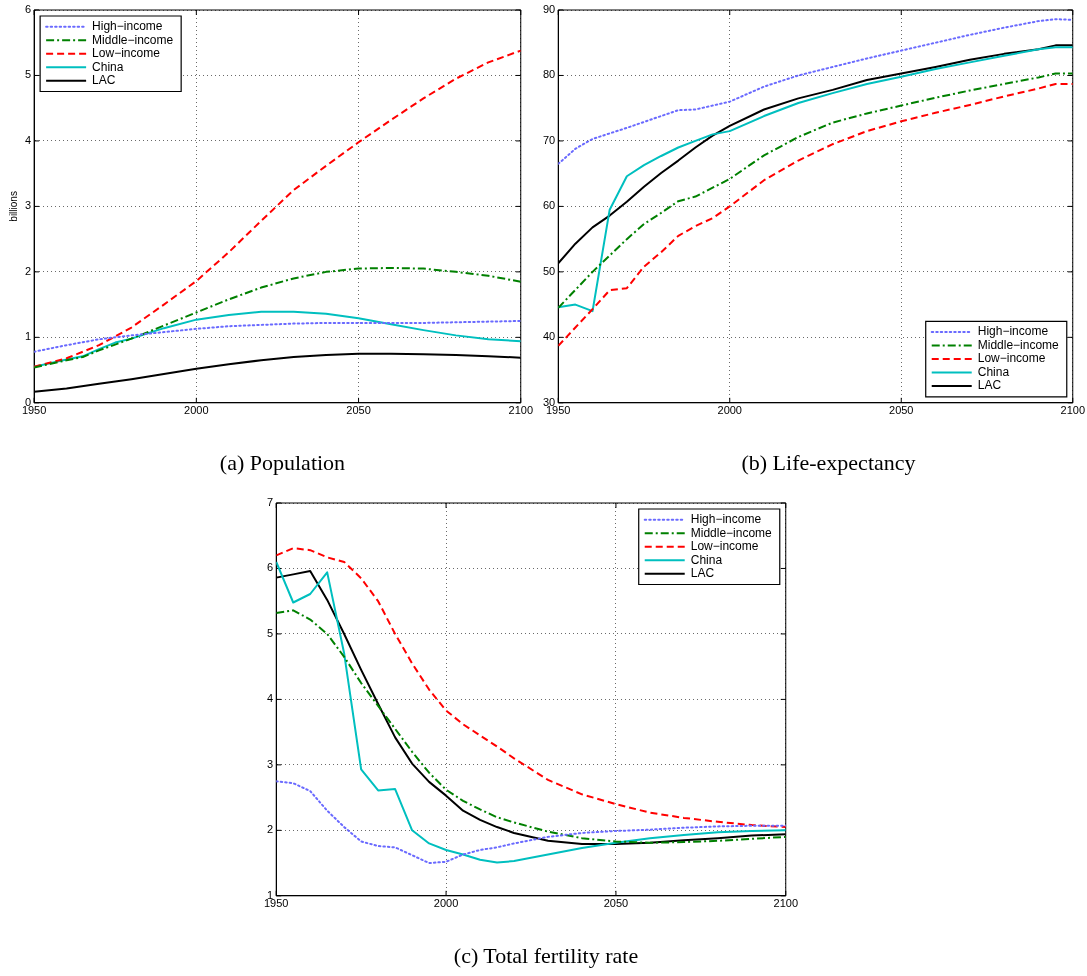 The image size is (1087, 976). I want to click on y-tick-label: 80, so click(549, 74).